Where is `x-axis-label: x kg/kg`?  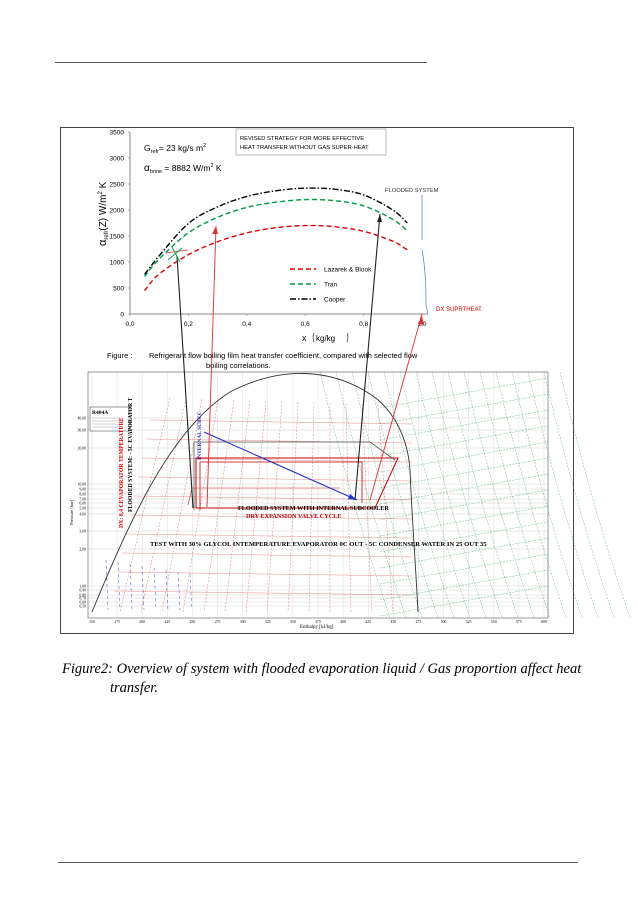 x-axis-label: x kg/kg is located at coordinates (325, 337).